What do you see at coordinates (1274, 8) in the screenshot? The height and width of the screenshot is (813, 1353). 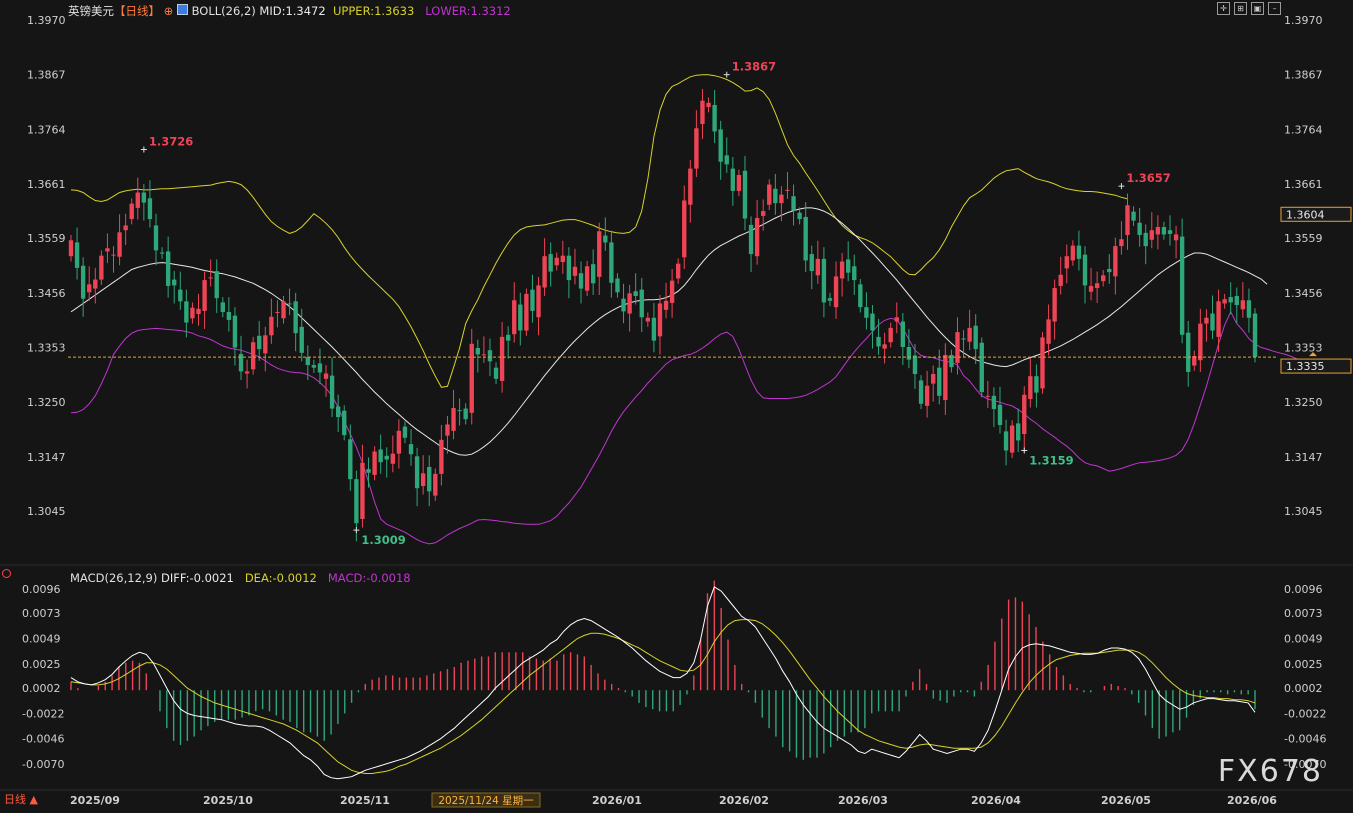 I see `minimize-icon: –` at bounding box center [1274, 8].